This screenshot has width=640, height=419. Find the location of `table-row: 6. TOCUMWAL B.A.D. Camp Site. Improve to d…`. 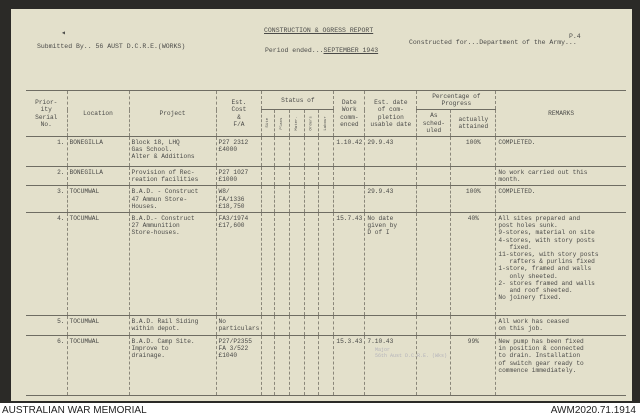

table-row: 6. TOCUMWAL B.A.D. Camp Site. Improve to d… is located at coordinates (326, 365).